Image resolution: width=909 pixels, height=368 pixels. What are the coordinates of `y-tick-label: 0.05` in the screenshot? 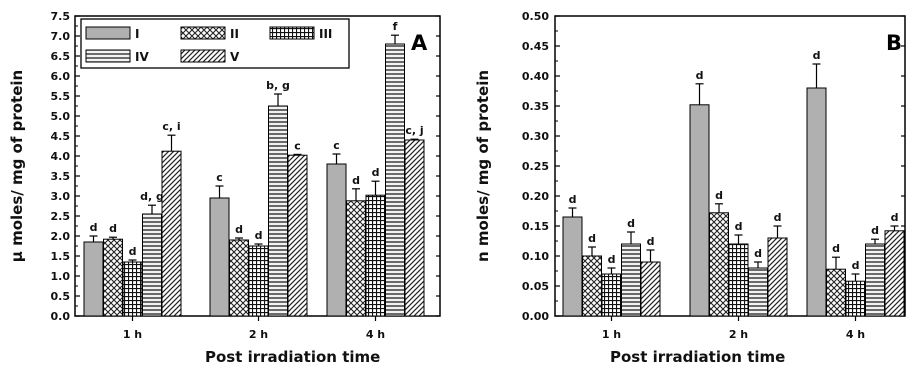 It's located at (535, 286).